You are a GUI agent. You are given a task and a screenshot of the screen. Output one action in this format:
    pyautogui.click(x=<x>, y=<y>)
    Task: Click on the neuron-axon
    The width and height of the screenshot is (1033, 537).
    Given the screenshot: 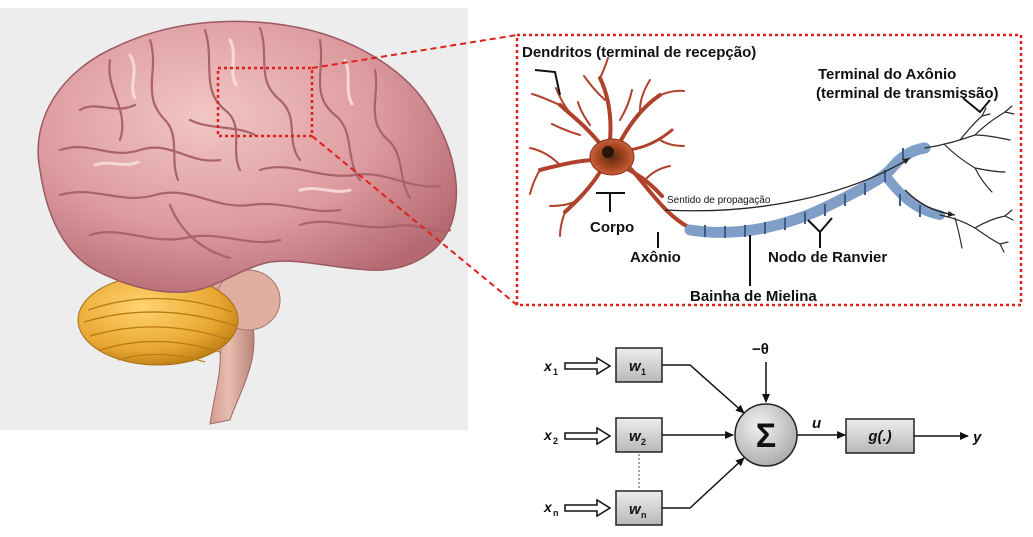 What is the action you would take?
    pyautogui.click(x=660, y=198)
    